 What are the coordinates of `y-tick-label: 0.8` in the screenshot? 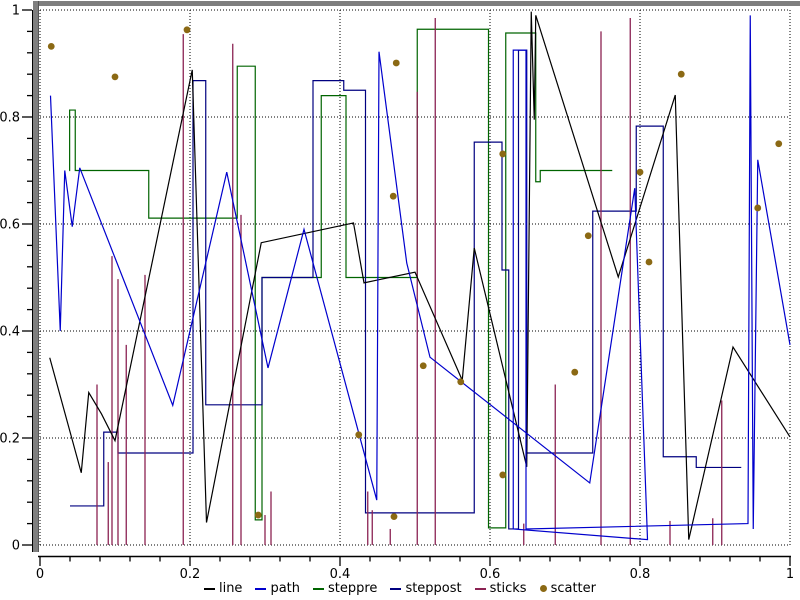 It's located at (10, 118).